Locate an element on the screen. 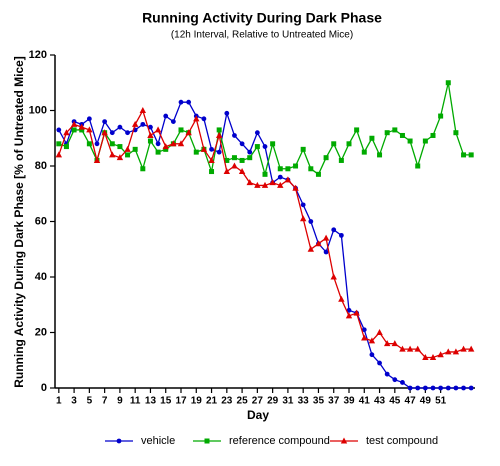  x-tick-label: 41 is located at coordinates (365, 401).